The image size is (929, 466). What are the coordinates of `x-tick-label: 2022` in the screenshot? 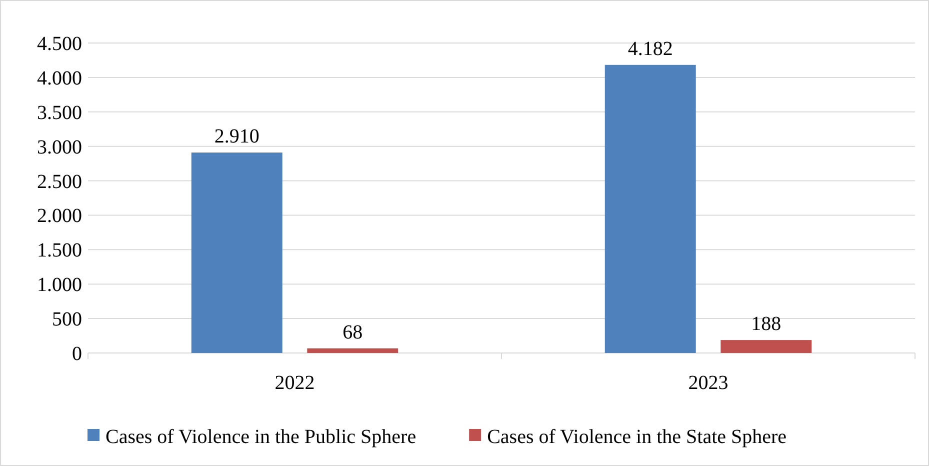 It's located at (294, 383).